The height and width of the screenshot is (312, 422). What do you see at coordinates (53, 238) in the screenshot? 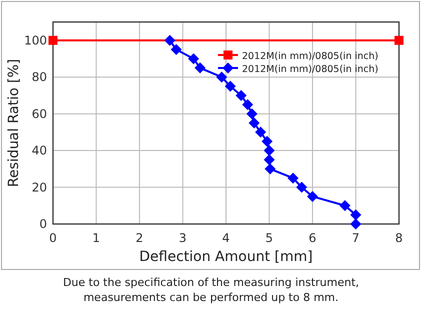
I see `x-tick-label: 0` at bounding box center [53, 238].